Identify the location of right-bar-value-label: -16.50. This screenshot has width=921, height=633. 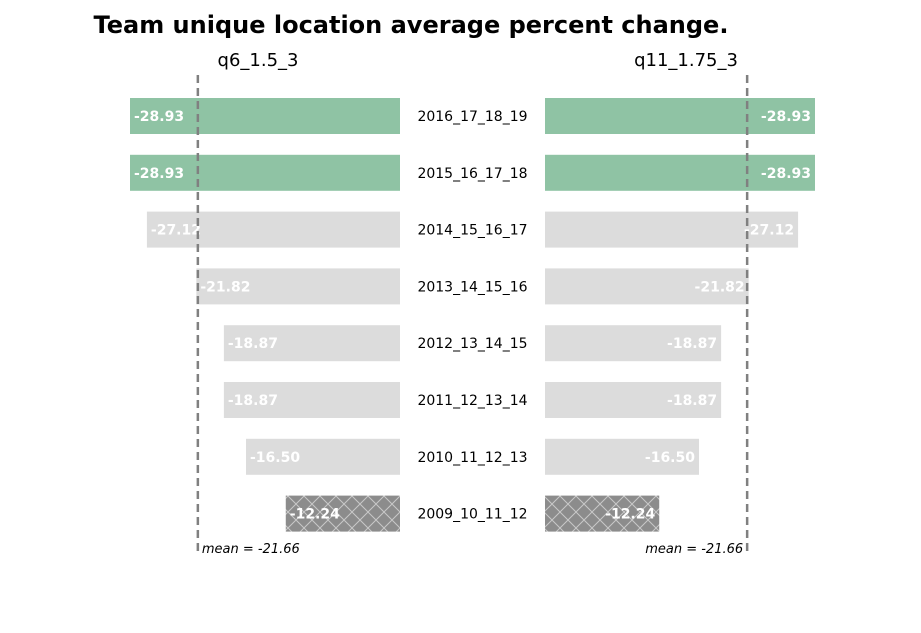
(670, 458).